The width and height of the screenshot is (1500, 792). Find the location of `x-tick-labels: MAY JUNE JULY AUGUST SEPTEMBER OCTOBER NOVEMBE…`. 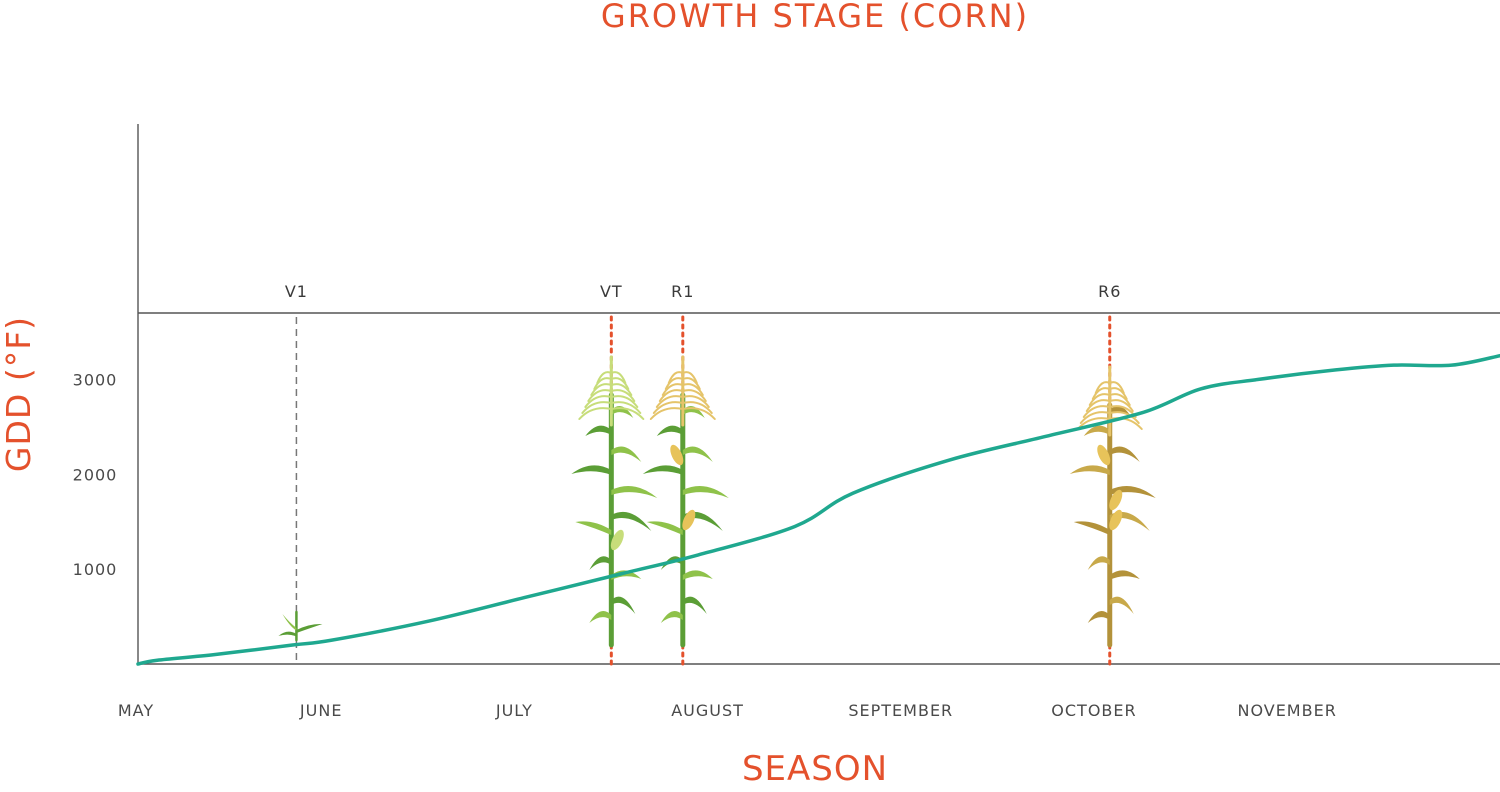

x-tick-labels: MAY JUNE JULY AUGUST SEPTEMBER OCTOBER NOVEMBE… is located at coordinates (727, 710).